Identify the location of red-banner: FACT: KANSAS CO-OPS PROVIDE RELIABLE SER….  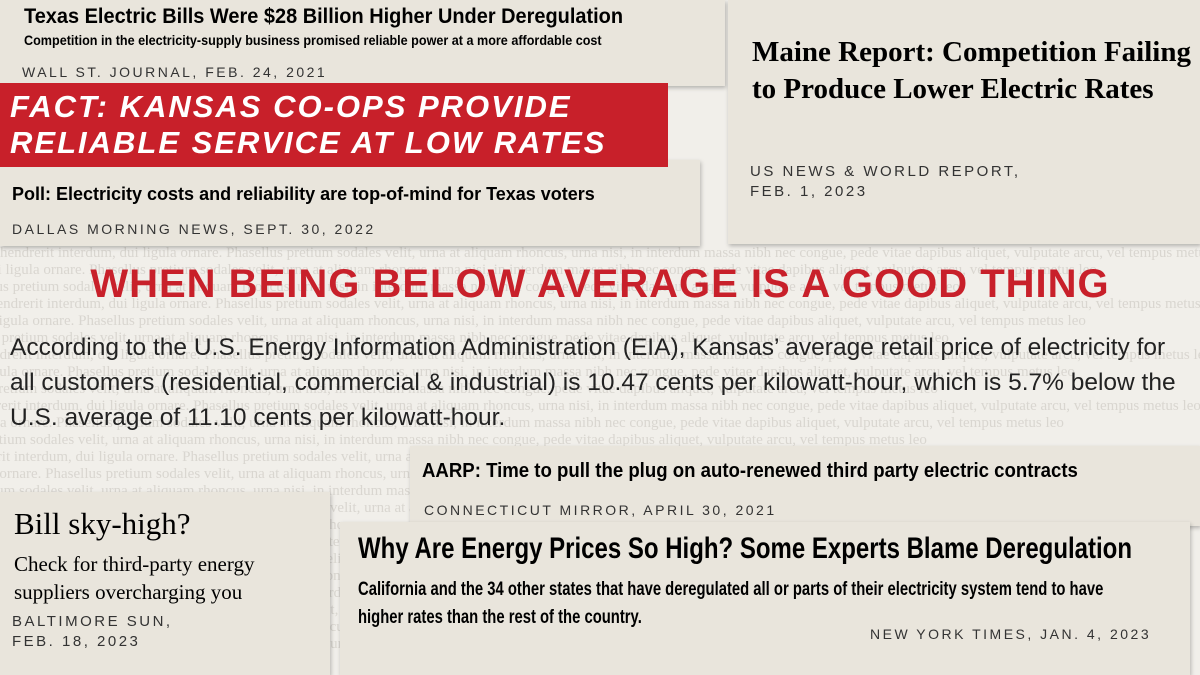
(334, 125).